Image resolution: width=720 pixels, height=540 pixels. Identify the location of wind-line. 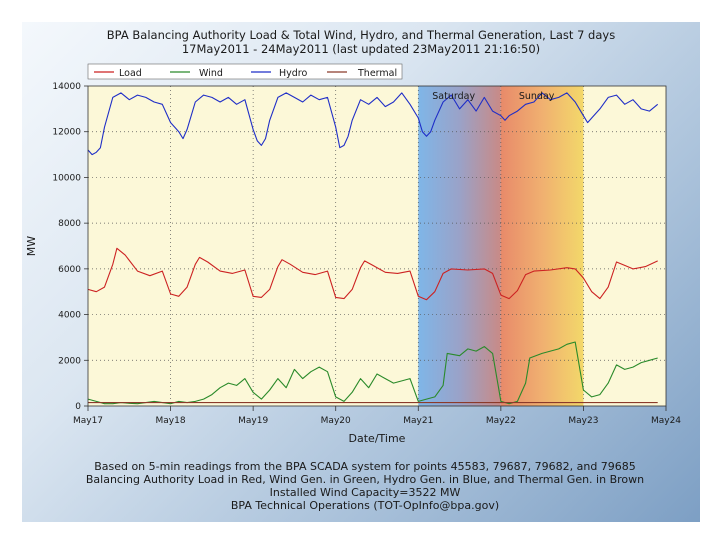
(372, 373).